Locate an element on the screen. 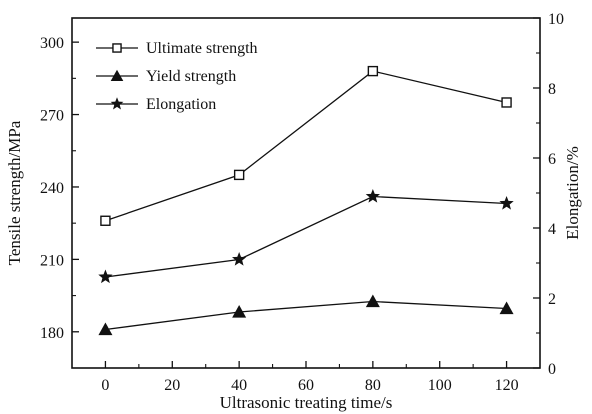  x-tick-label: 0 is located at coordinates (105, 385).